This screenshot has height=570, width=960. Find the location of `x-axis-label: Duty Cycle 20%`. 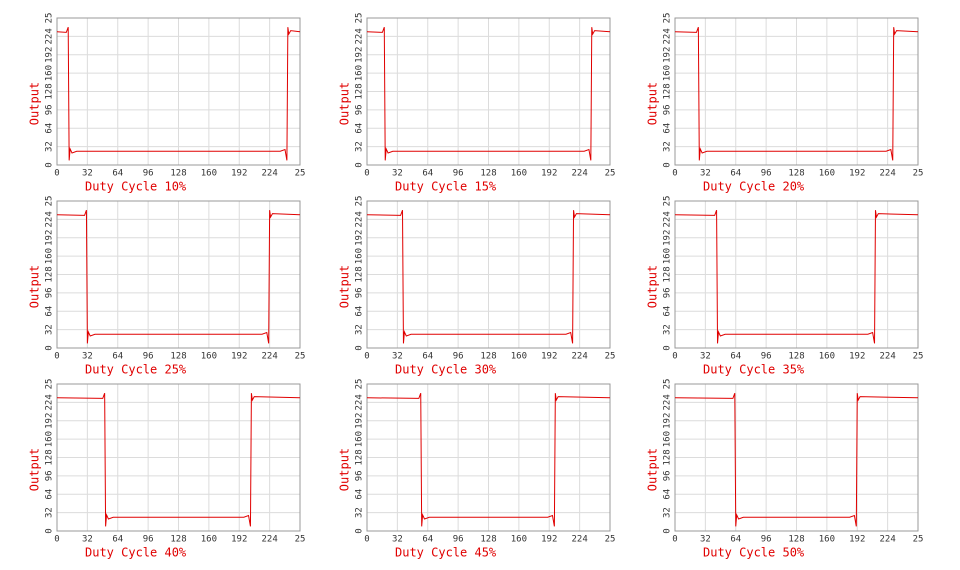

x-axis-label: Duty Cycle 20% is located at coordinates (754, 187).